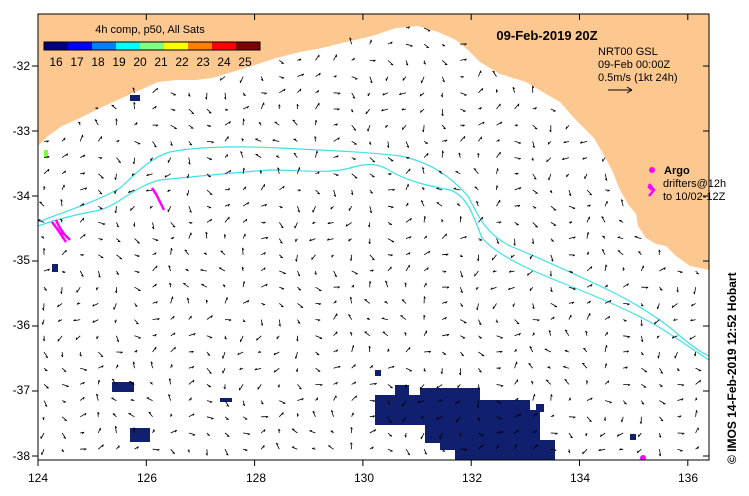 This screenshot has width=749, height=496. I want to click on colorbar-tick: 18, so click(98, 62).